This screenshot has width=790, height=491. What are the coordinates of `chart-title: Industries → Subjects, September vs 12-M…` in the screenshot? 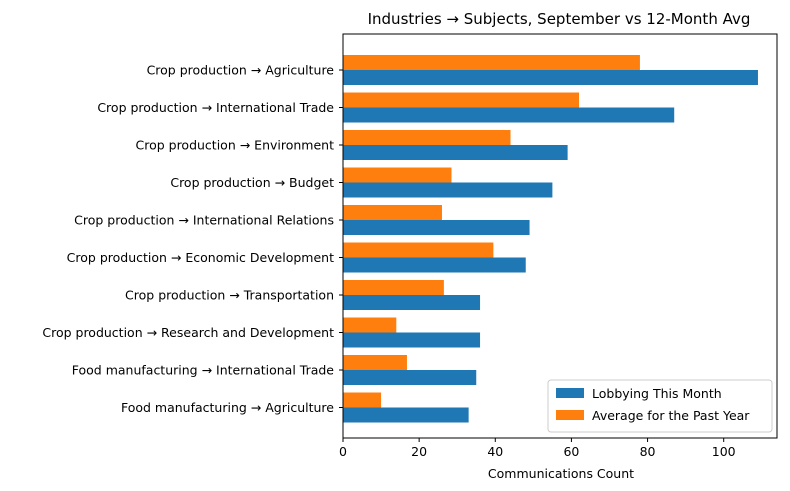 It's located at (559, 19).